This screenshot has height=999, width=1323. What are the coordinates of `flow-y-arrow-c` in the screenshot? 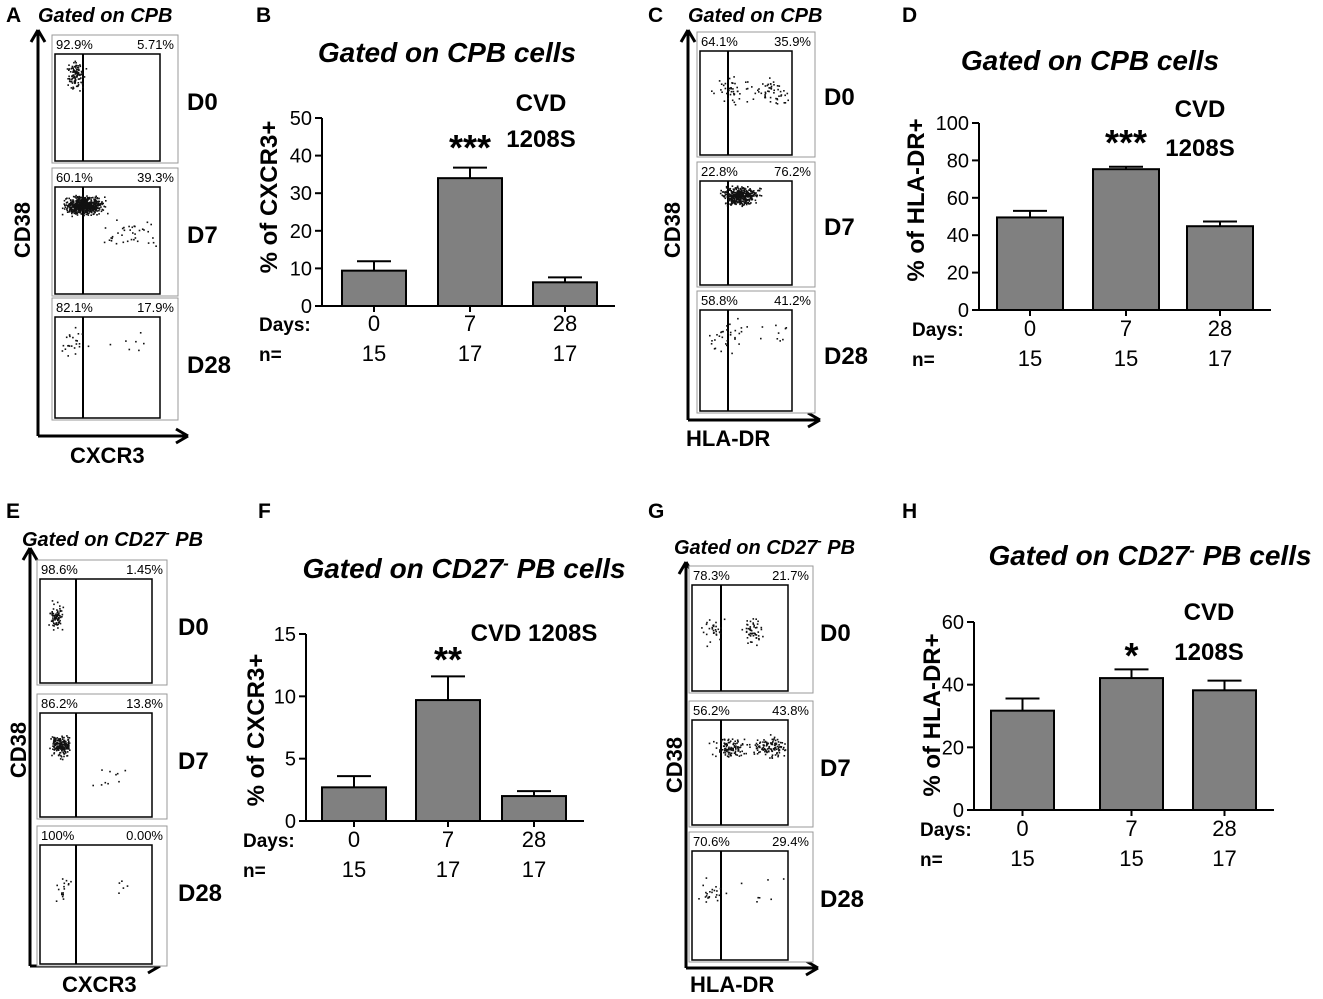 It's located at (688, 36).